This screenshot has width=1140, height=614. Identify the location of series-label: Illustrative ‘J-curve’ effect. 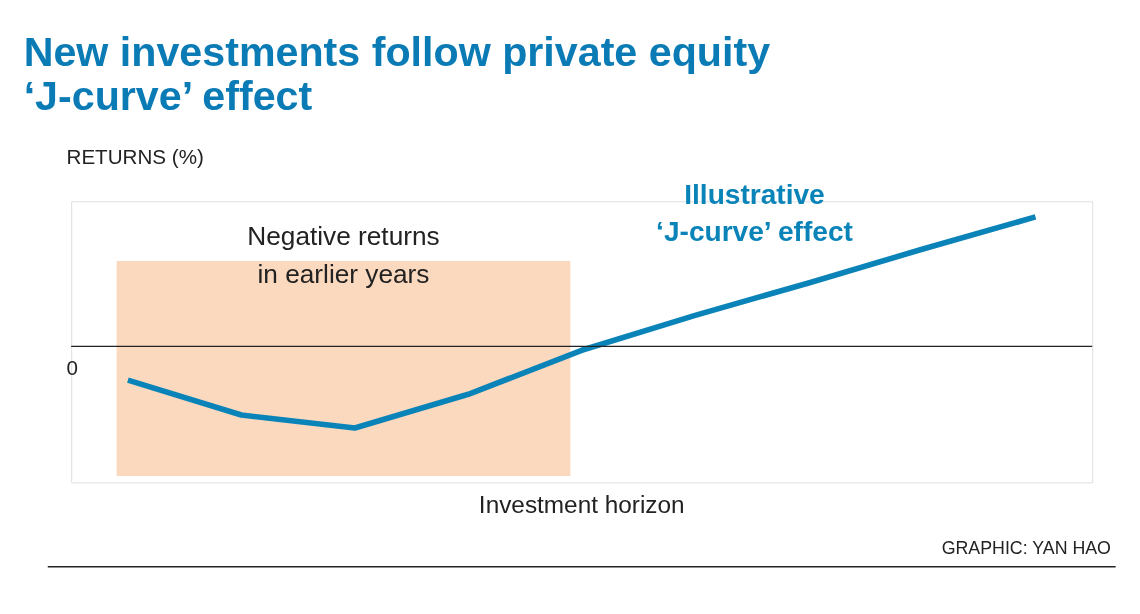
(755, 213).